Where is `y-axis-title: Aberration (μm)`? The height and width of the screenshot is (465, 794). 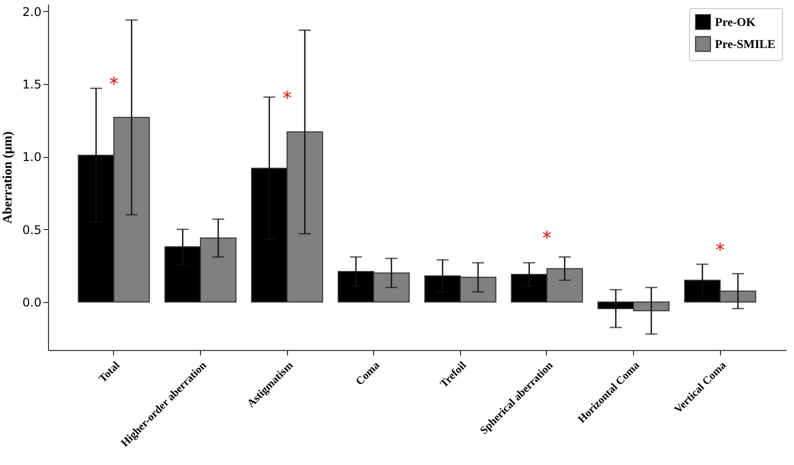
y-axis-title: Aberration (μm) is located at coordinates (7, 177).